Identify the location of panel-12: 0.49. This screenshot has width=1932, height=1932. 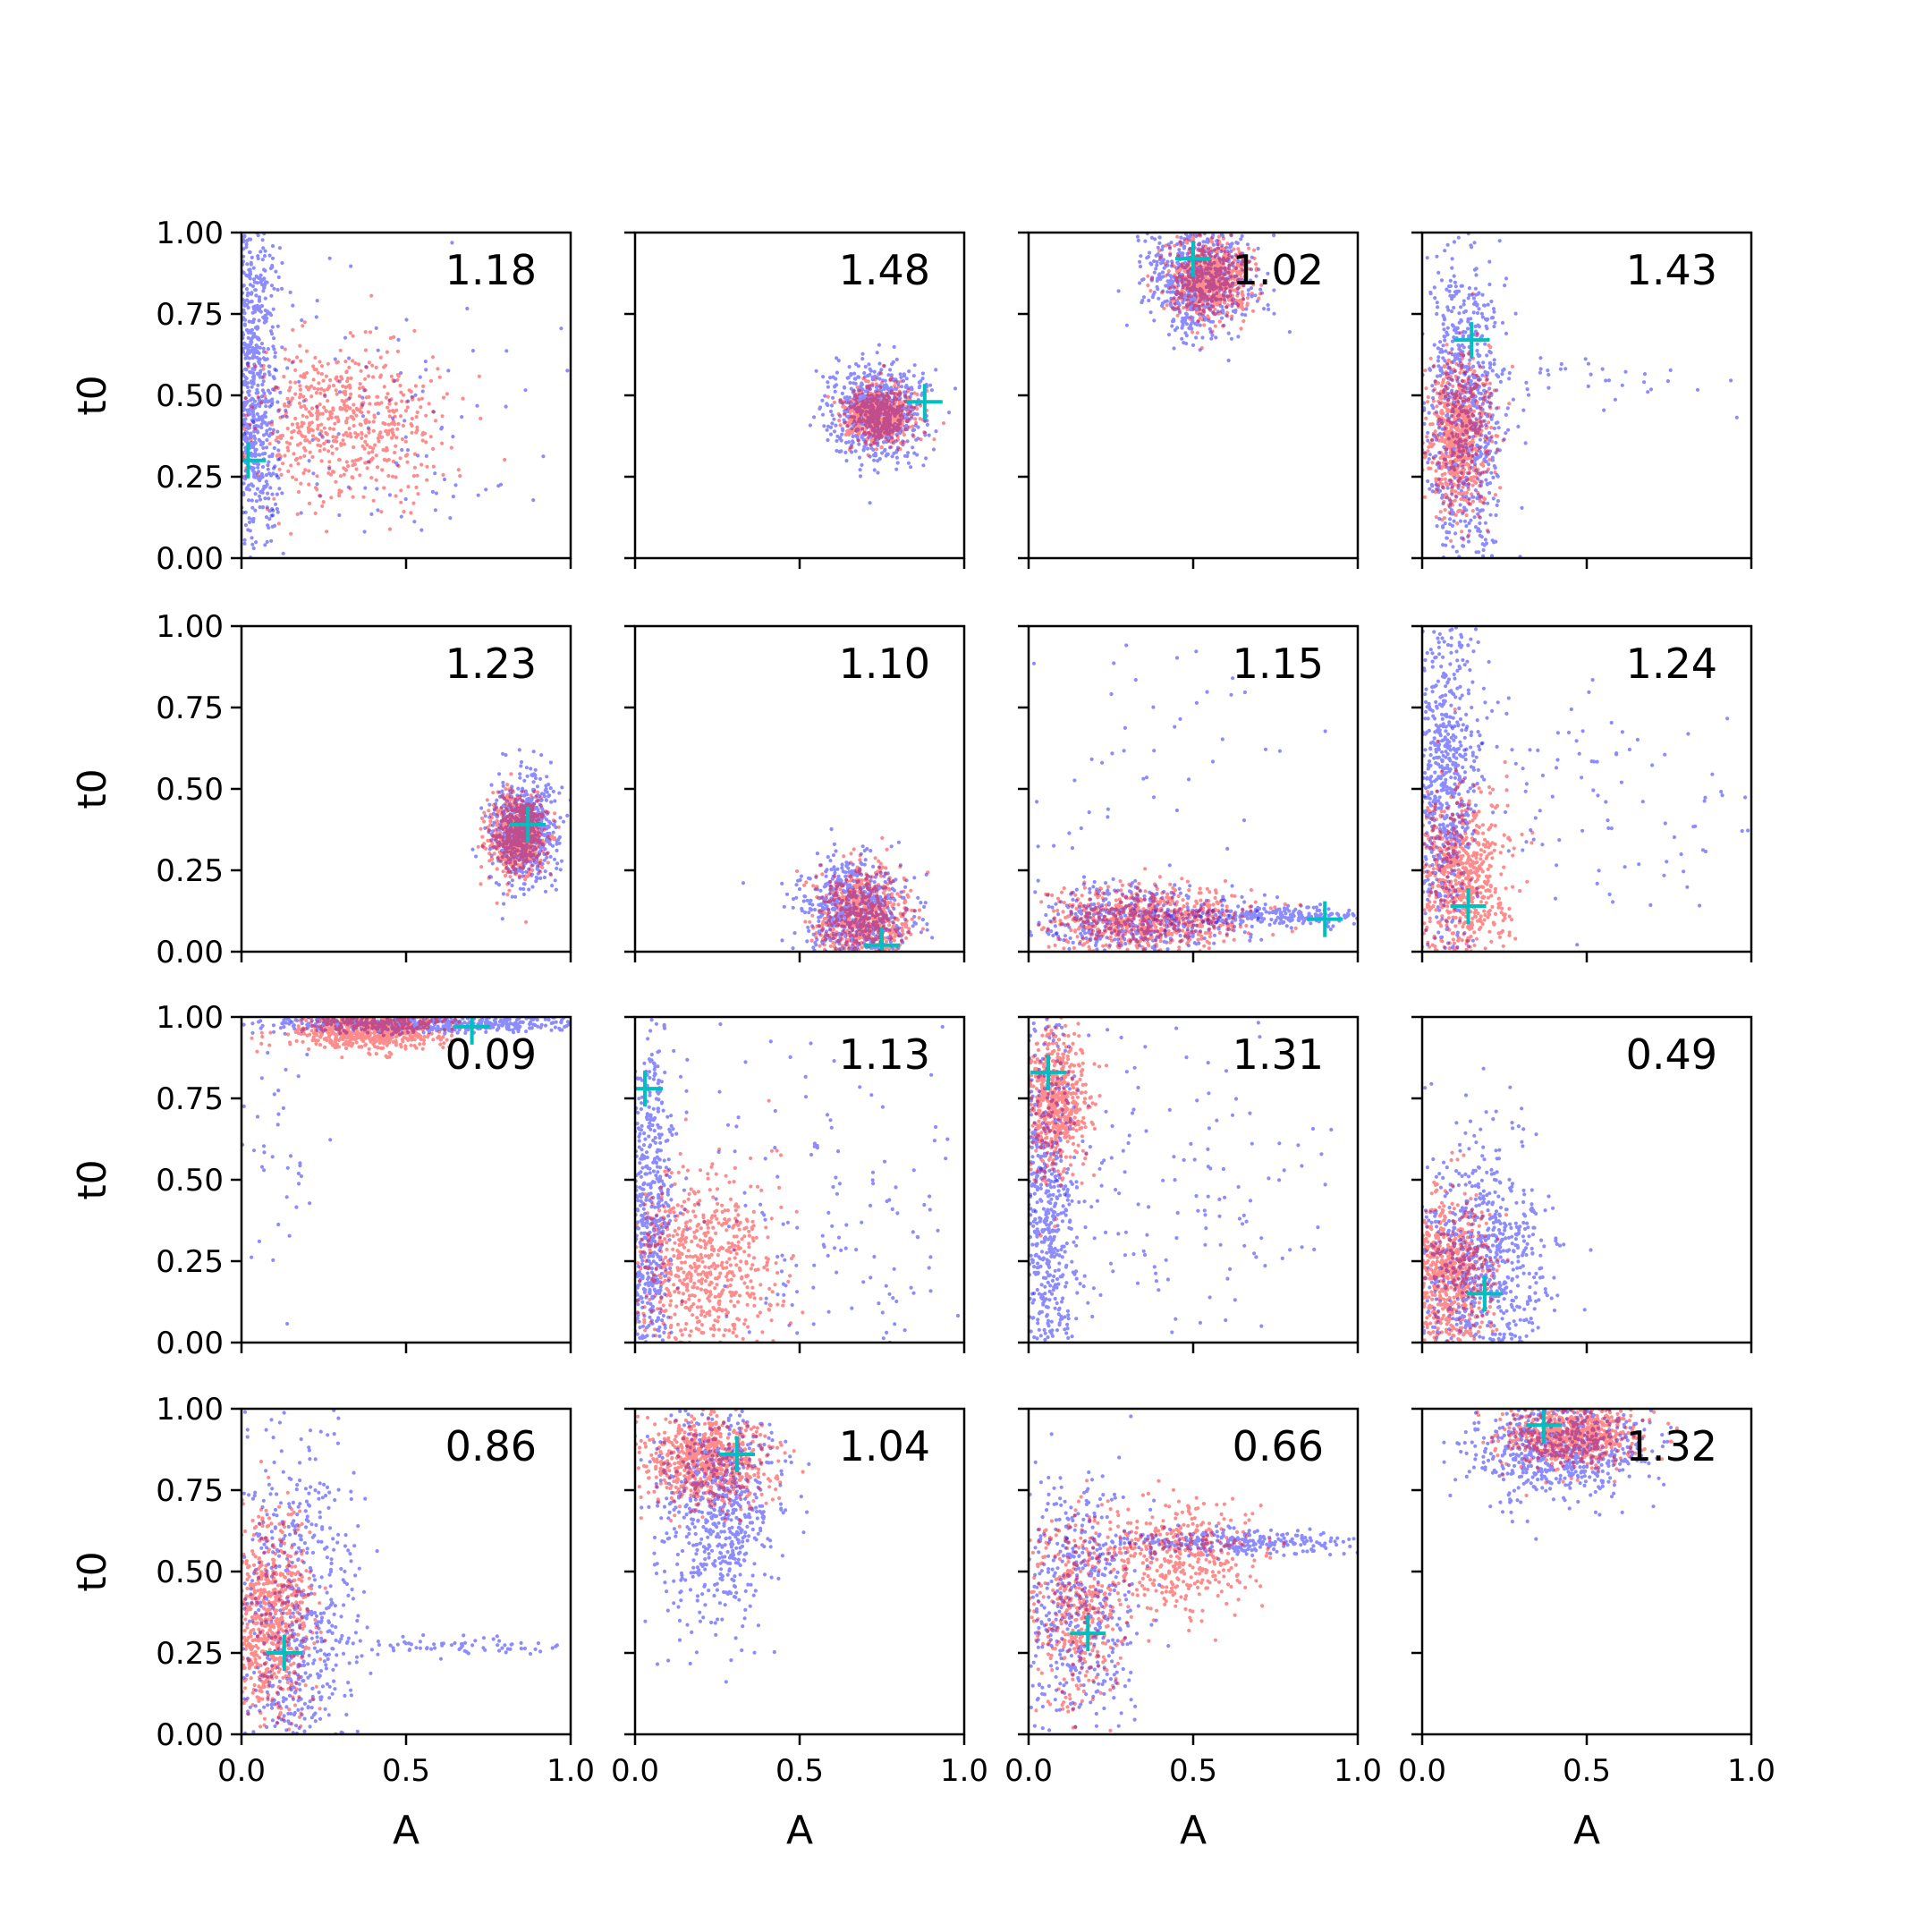
(1582, 1184).